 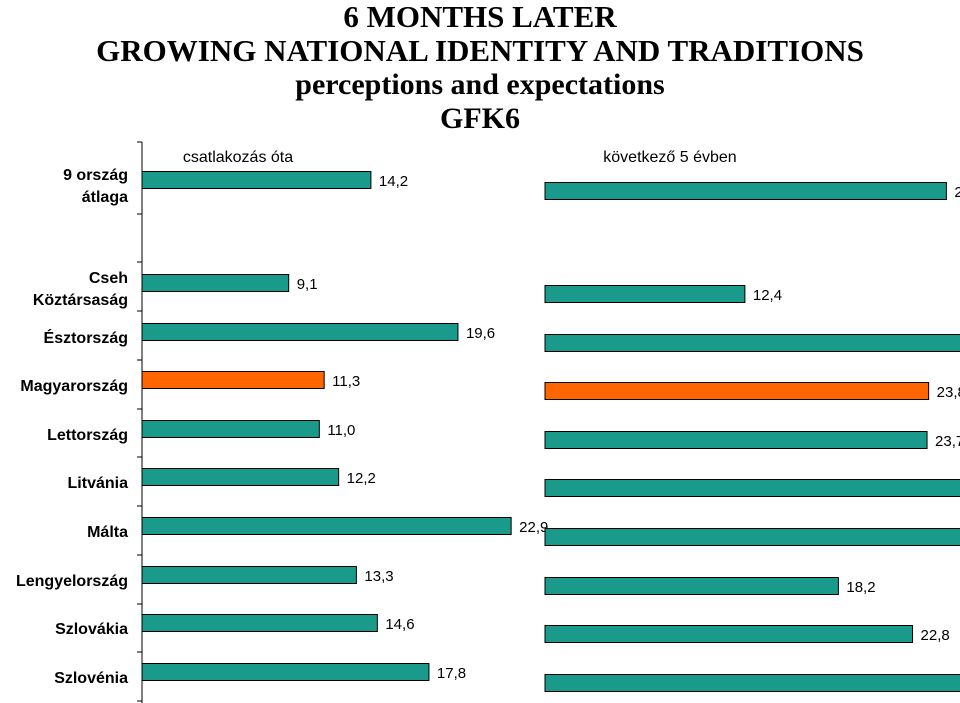 I want to click on category-label-1-line-0: Cseh, so click(x=108, y=278).